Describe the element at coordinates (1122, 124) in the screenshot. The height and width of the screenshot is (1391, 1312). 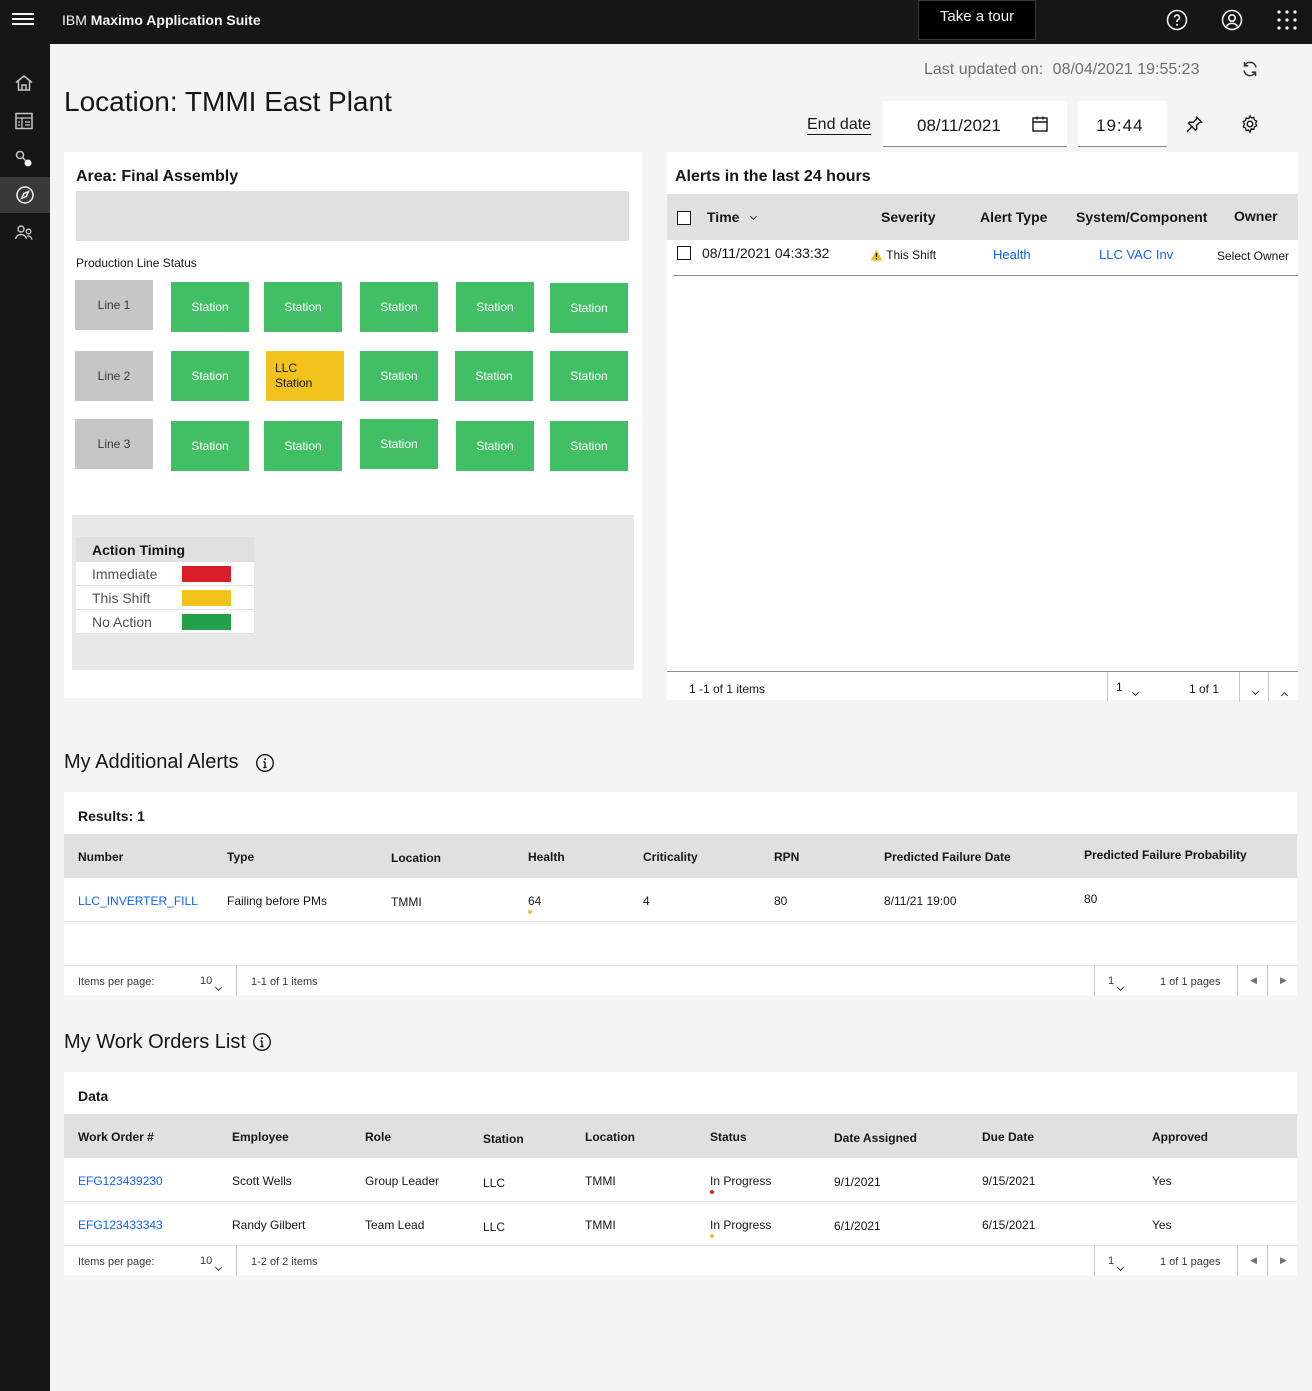
I see `end-time-picker: 19:44` at that location.